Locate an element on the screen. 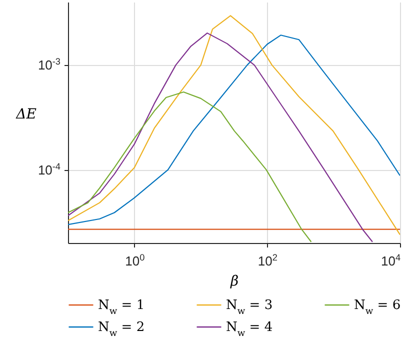  y-tick-label: 10$^{-4}$ is located at coordinates (49, 169).